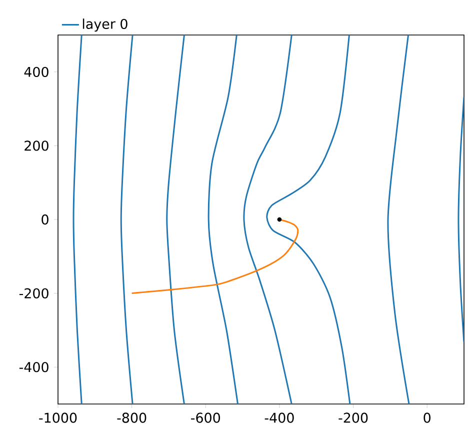 This screenshot has width=474, height=438. I want to click on x-tick-label: -800, so click(131, 417).